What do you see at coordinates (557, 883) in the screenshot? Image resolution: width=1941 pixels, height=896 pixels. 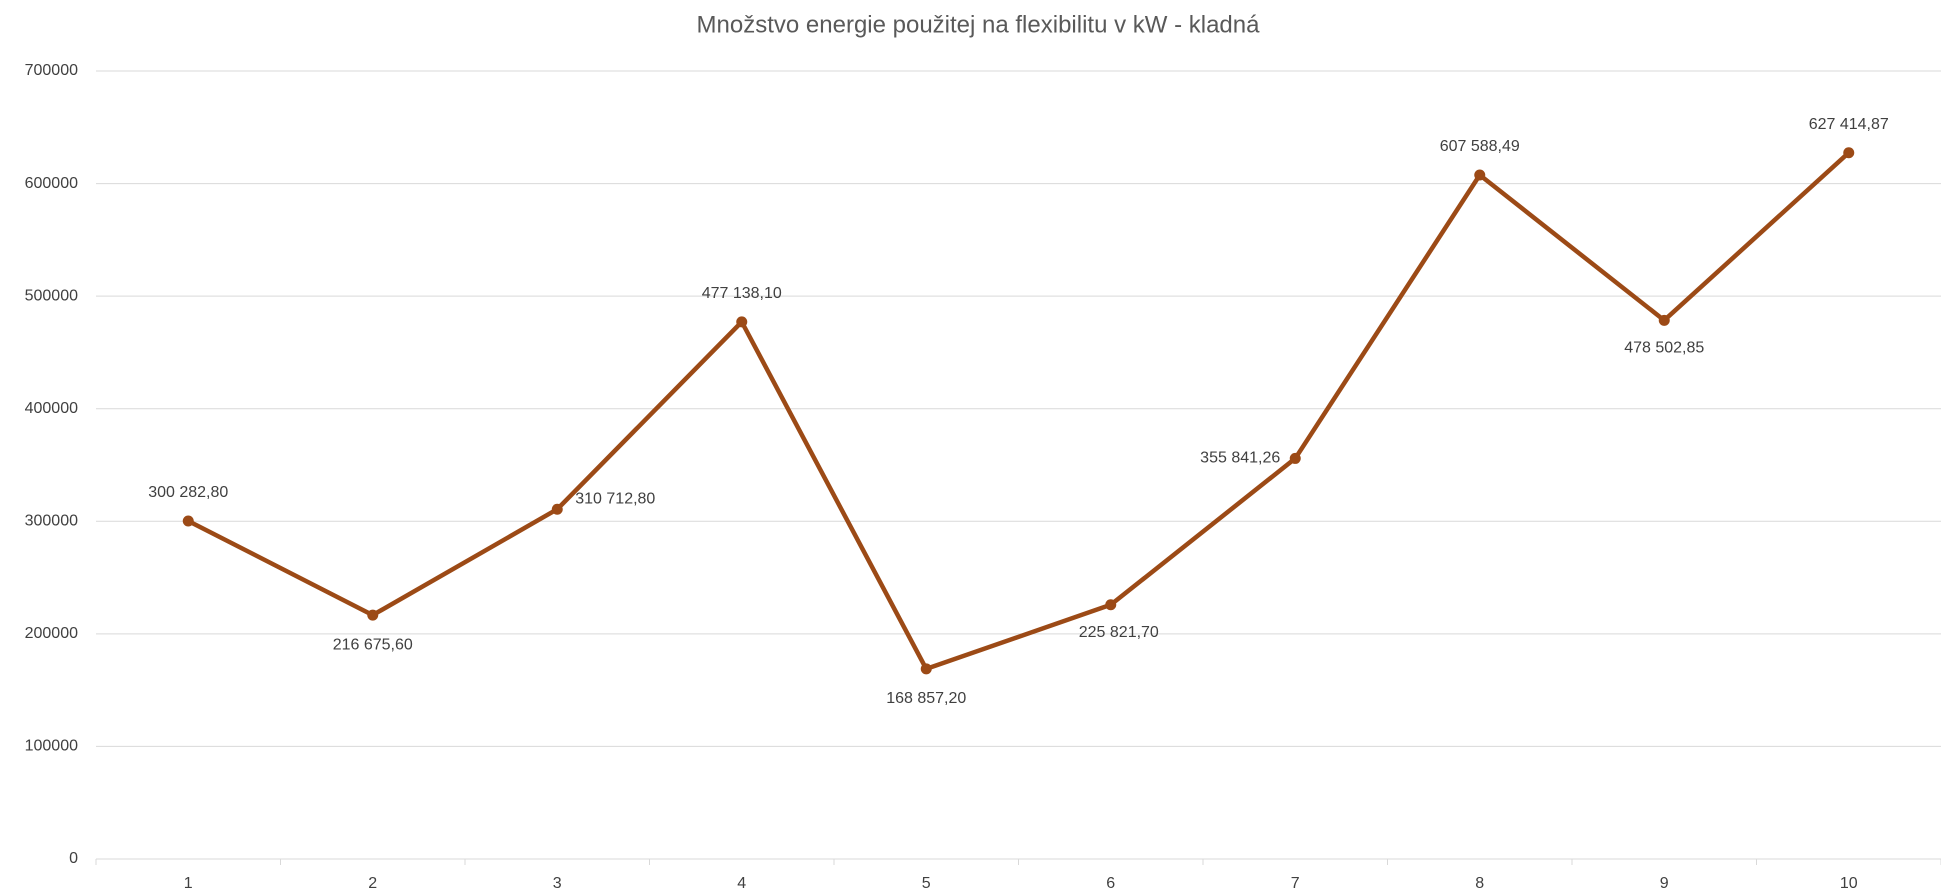 I see `x-tick-label: 3` at bounding box center [557, 883].